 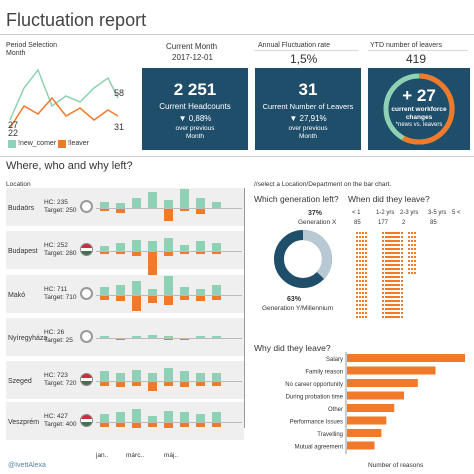 I want to click on legend-new-swatch, so click(x=12, y=144).